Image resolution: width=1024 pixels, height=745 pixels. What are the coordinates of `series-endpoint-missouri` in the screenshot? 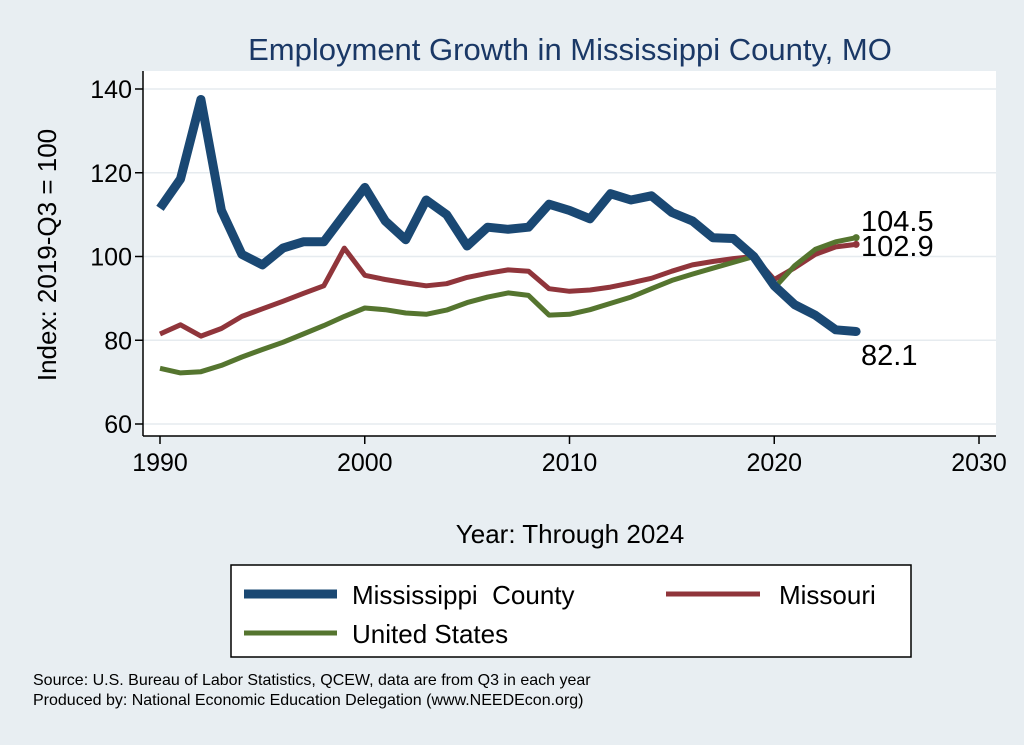 It's located at (856, 244).